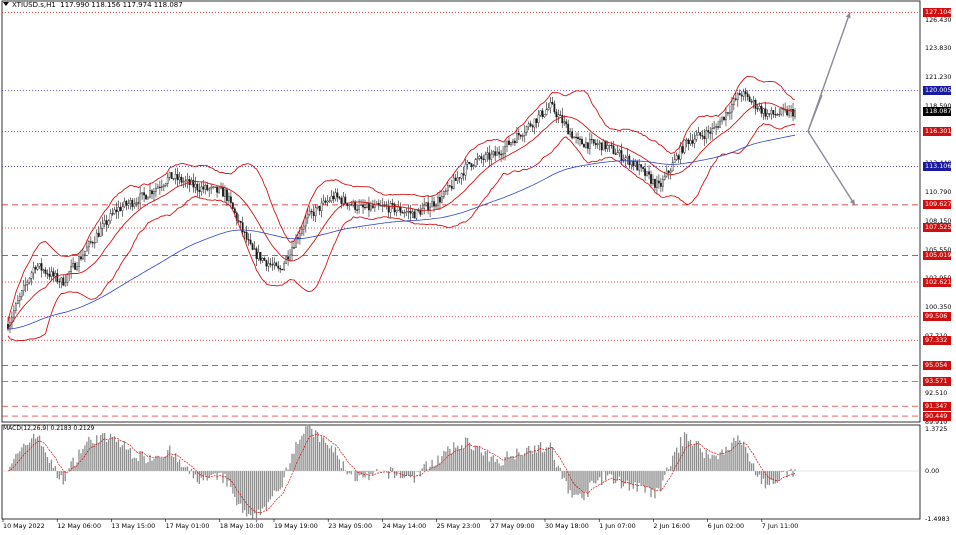 The width and height of the screenshot is (956, 535). Describe the element at coordinates (815, 113) in the screenshot. I see `projection-arrow-middle` at that location.